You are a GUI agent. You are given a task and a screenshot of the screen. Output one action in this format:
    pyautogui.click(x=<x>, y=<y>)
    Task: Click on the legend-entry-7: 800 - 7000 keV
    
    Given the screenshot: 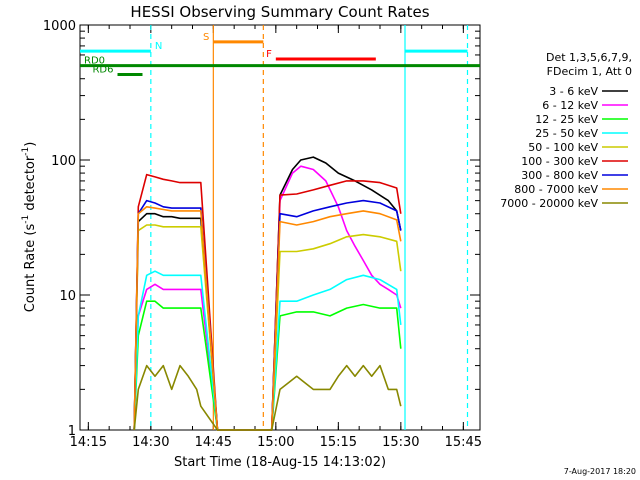 What is the action you would take?
    pyautogui.click(x=556, y=189)
    